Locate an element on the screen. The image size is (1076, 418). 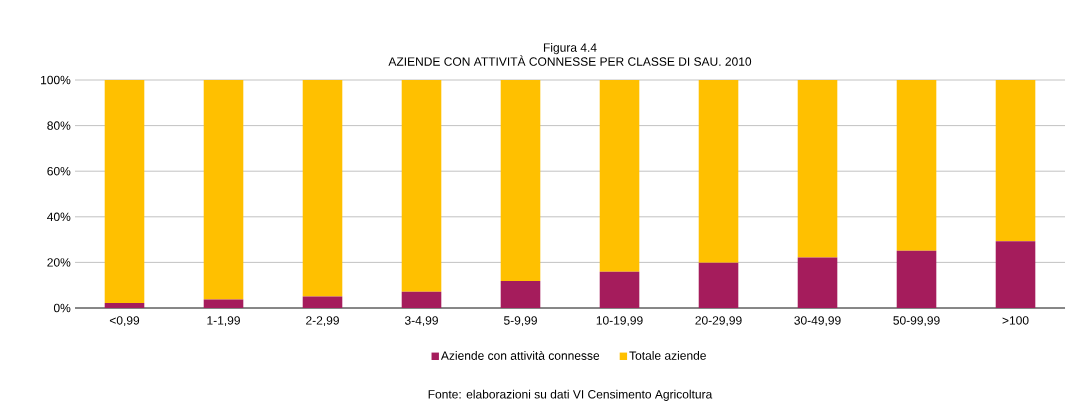
legend-label: Totale aziende is located at coordinates (667, 355).